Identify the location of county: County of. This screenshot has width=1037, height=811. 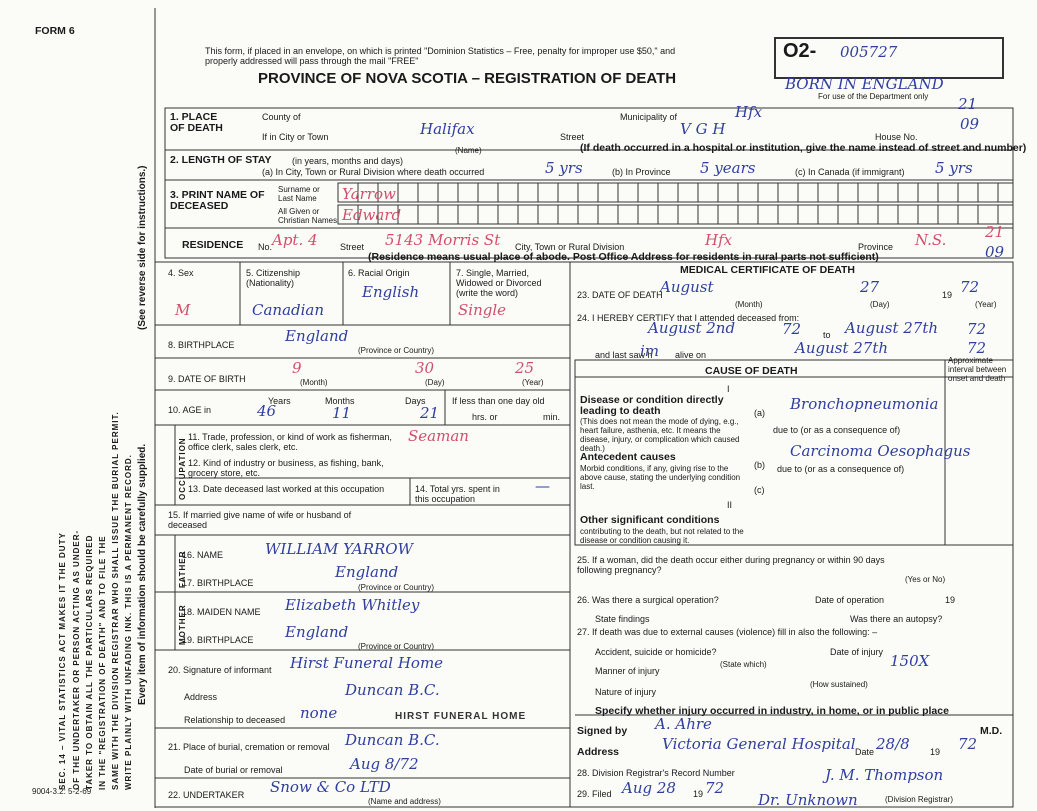
(281, 117).